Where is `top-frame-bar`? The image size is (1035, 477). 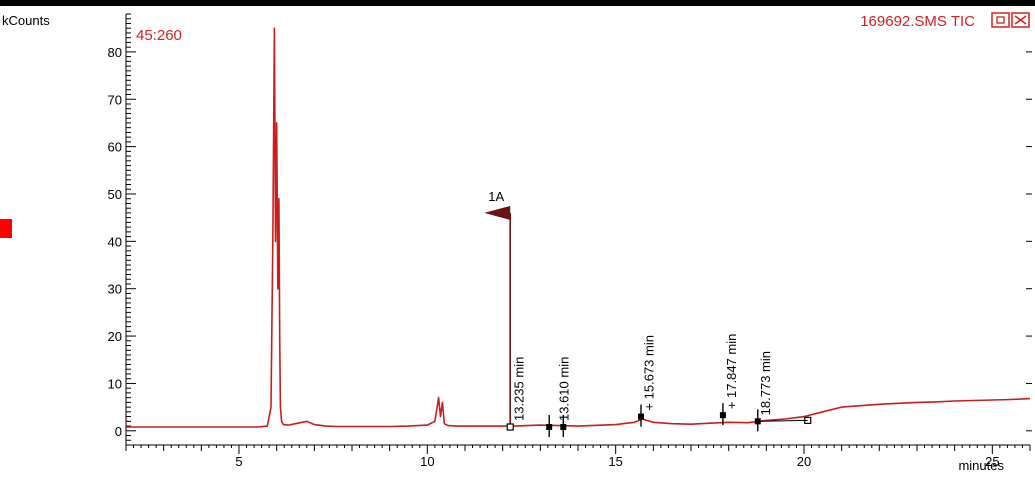
top-frame-bar is located at coordinates (517, 3).